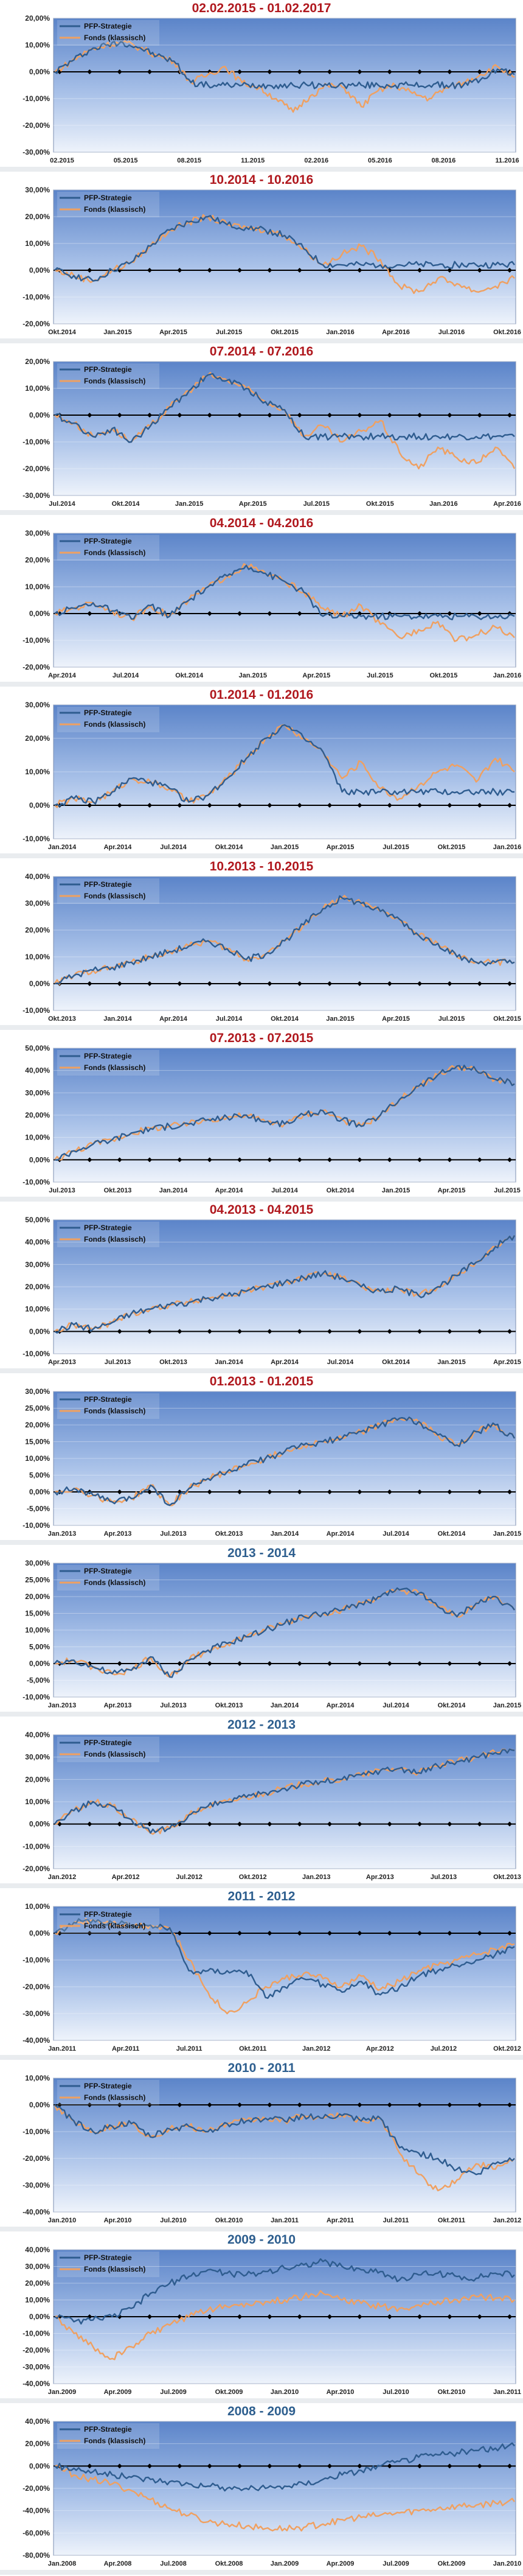  I want to click on legend-box, so click(108, 2436).